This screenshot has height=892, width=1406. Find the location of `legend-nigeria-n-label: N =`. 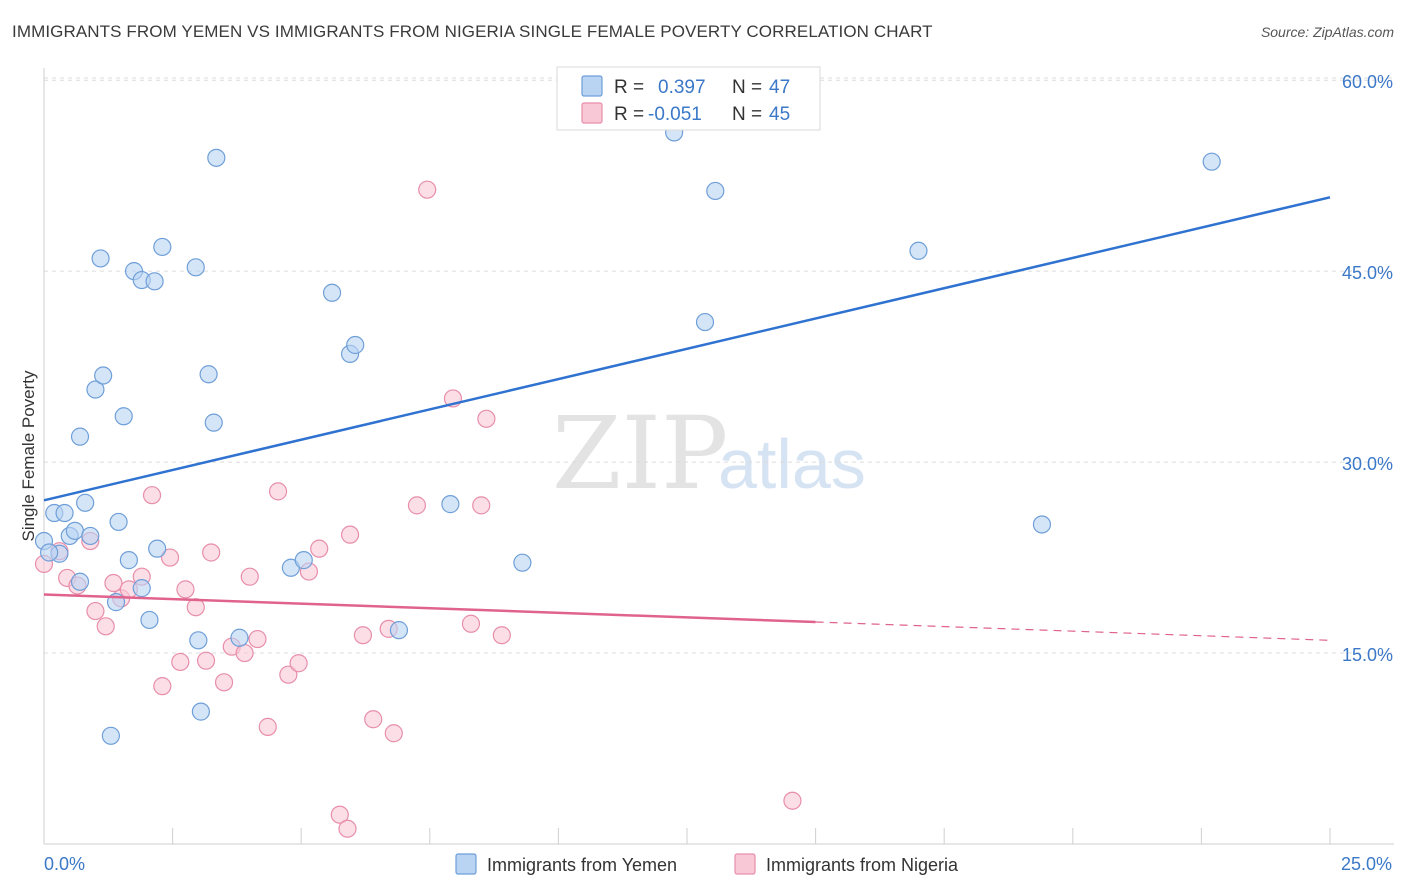

legend-nigeria-n-label: N = is located at coordinates (747, 114).